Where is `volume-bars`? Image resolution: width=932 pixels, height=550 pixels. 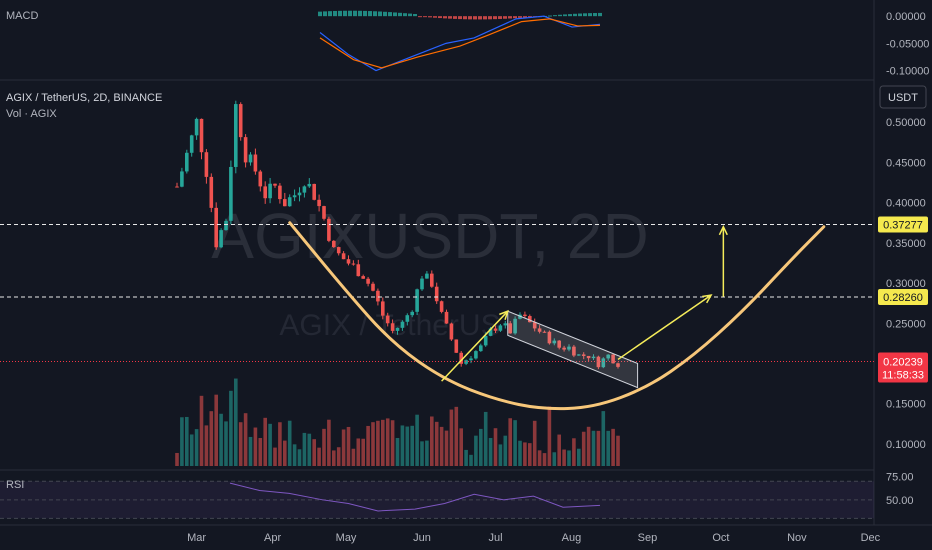 volume-bars is located at coordinates (397, 422).